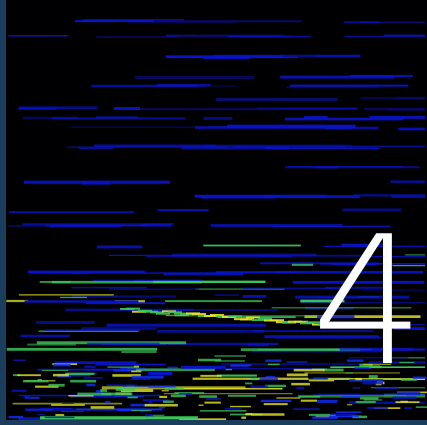 The height and width of the screenshot is (425, 427). Describe the element at coordinates (213, 422) in the screenshot. I see `bottom-edge` at that location.